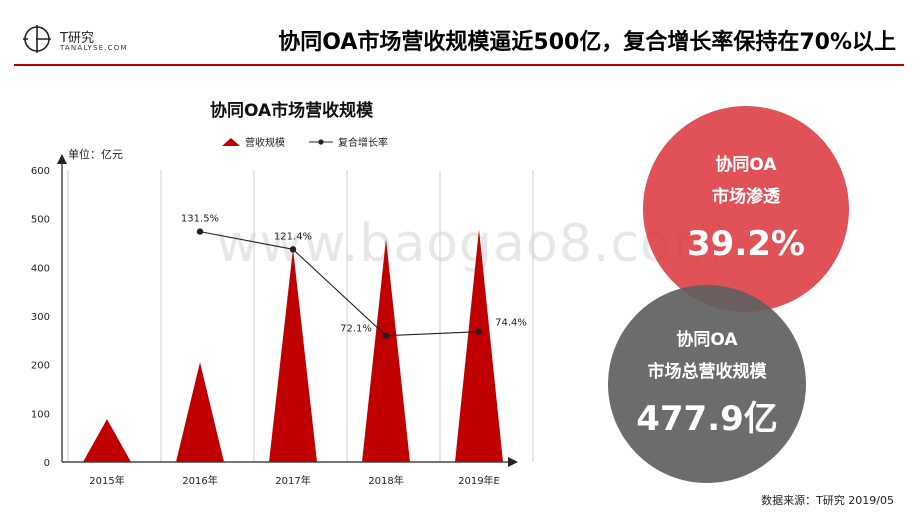 The image size is (920, 518). Describe the element at coordinates (95, 154) in the screenshot. I see `y-axis-unit-label: 单位：亿元` at that location.